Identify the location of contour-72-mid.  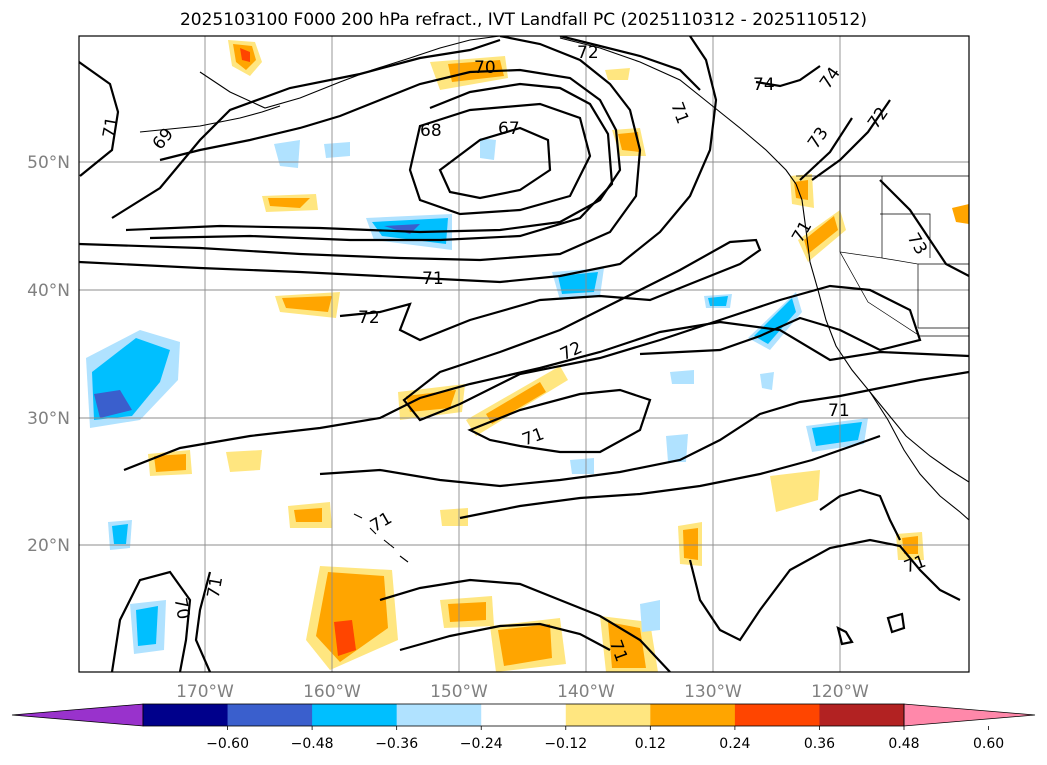
(630, 330).